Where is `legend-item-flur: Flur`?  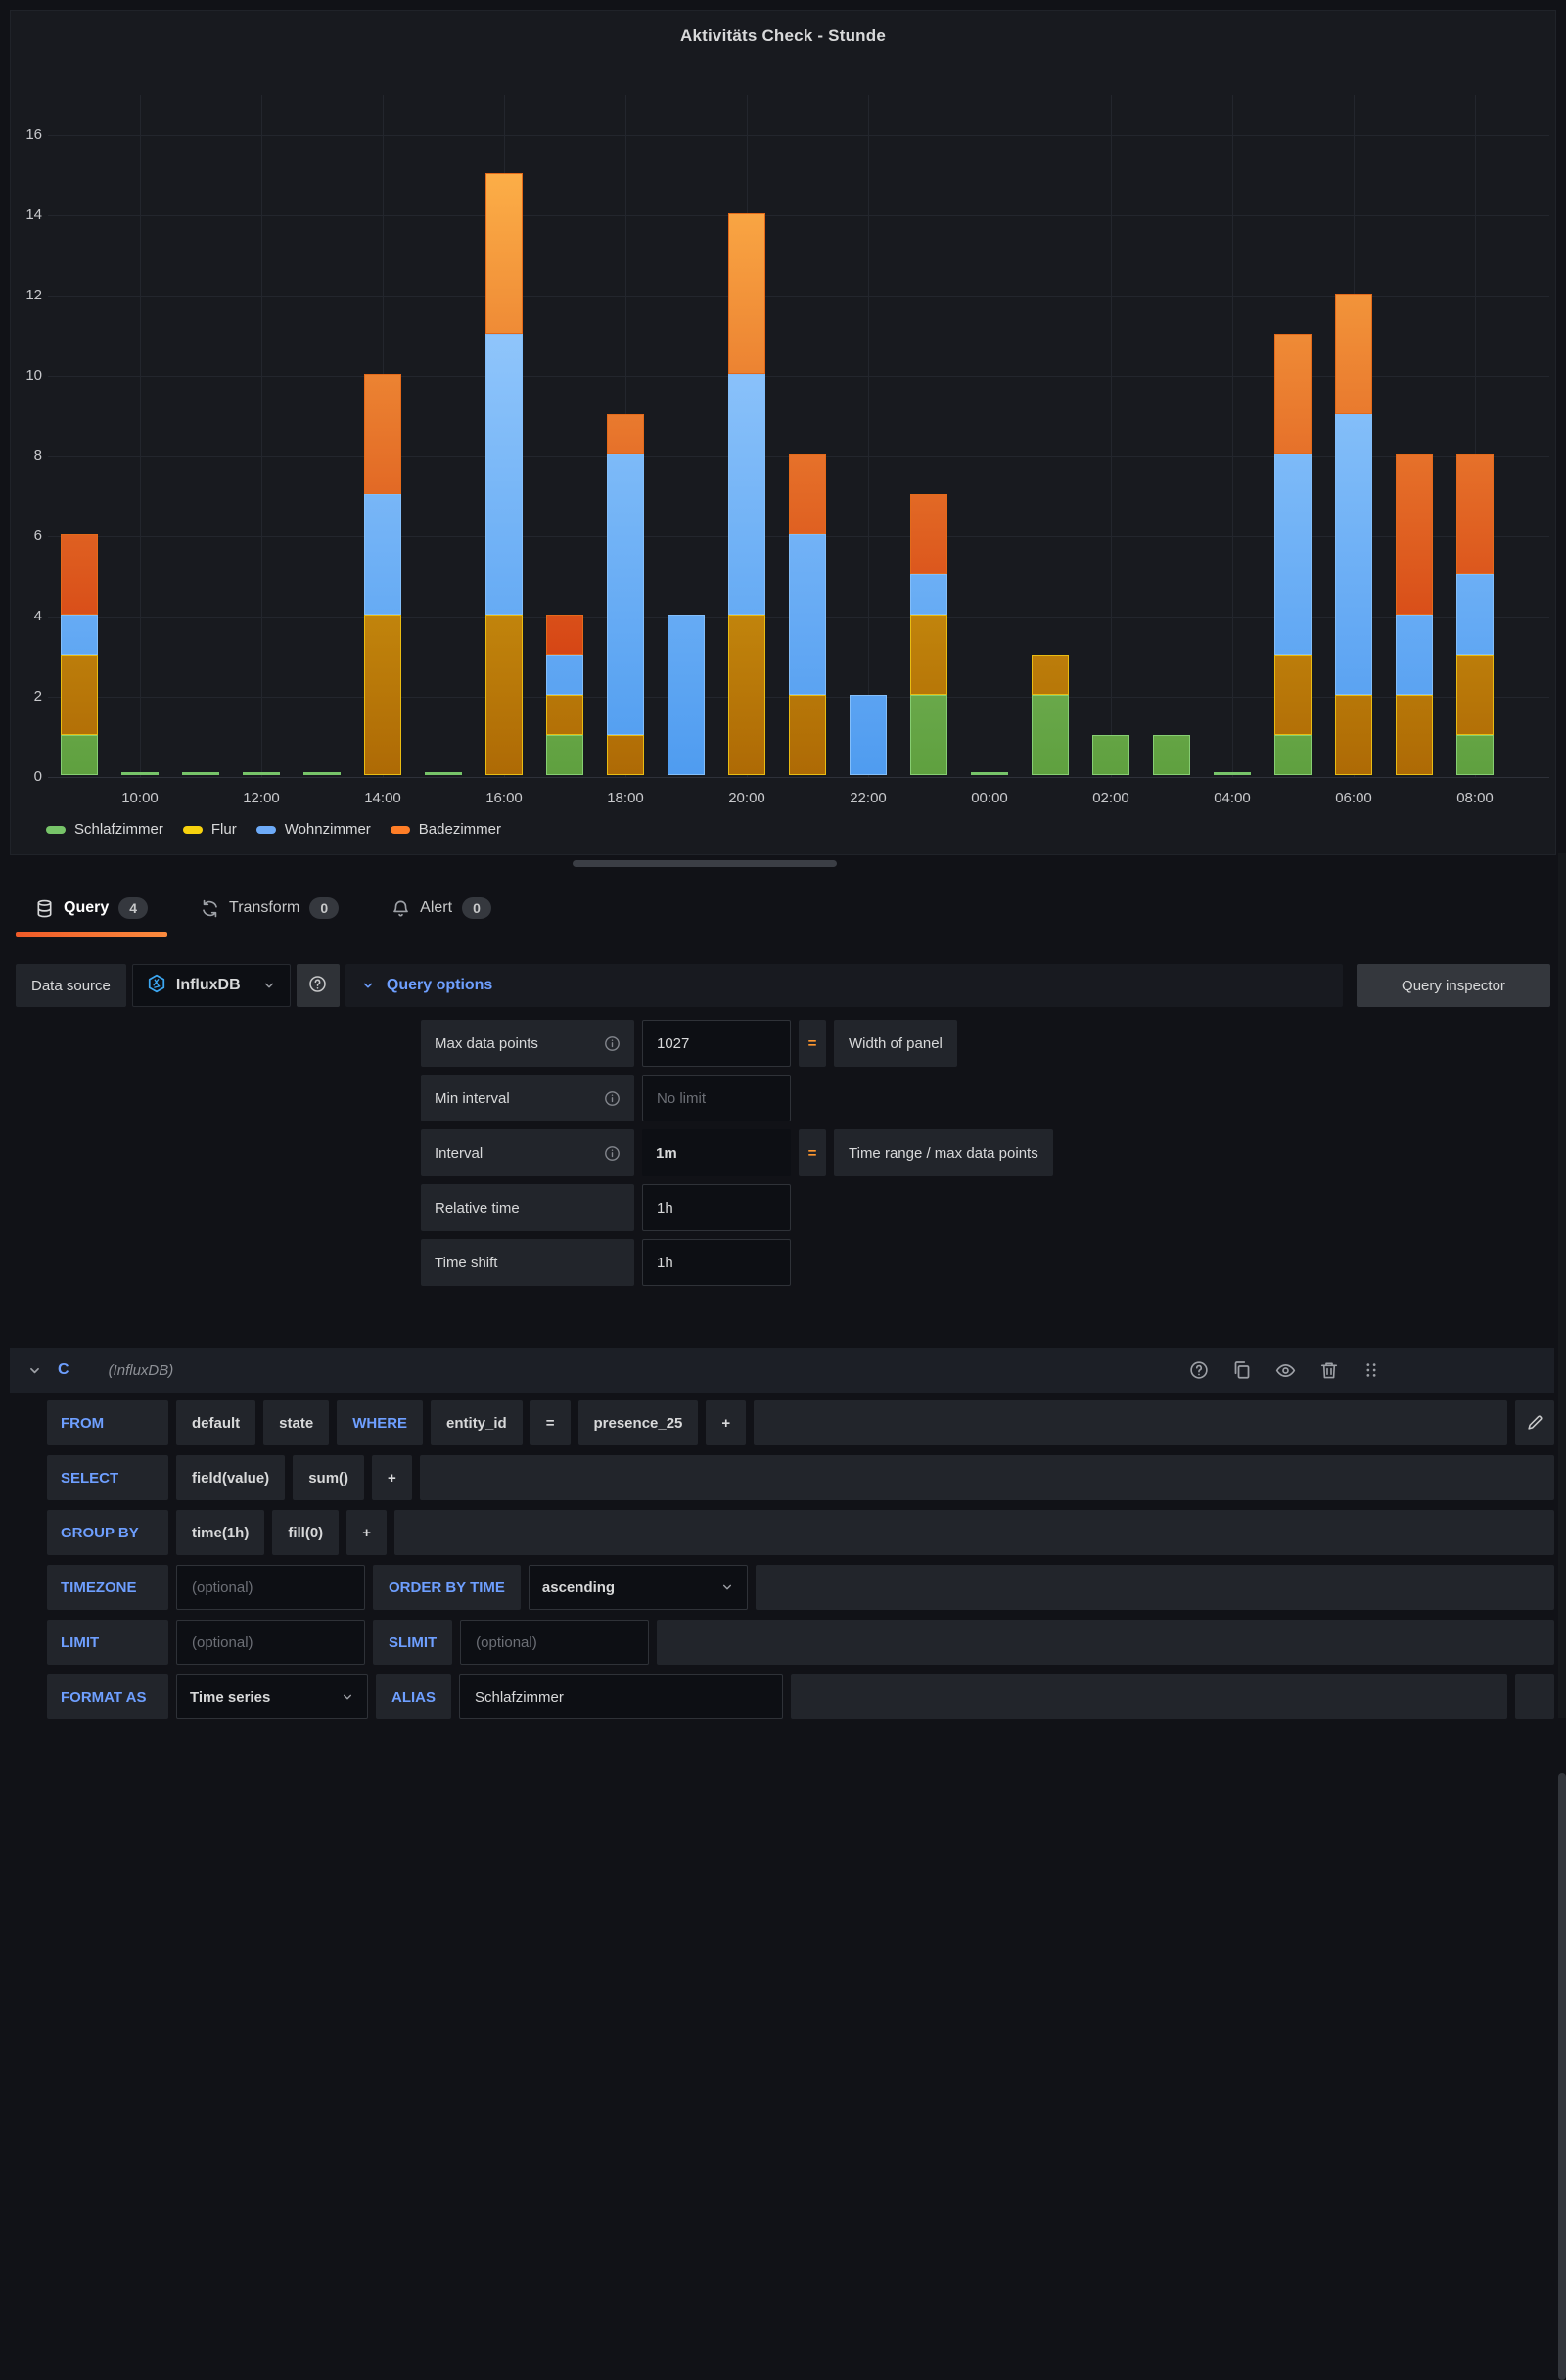
legend-item-flur: Flur is located at coordinates (210, 829).